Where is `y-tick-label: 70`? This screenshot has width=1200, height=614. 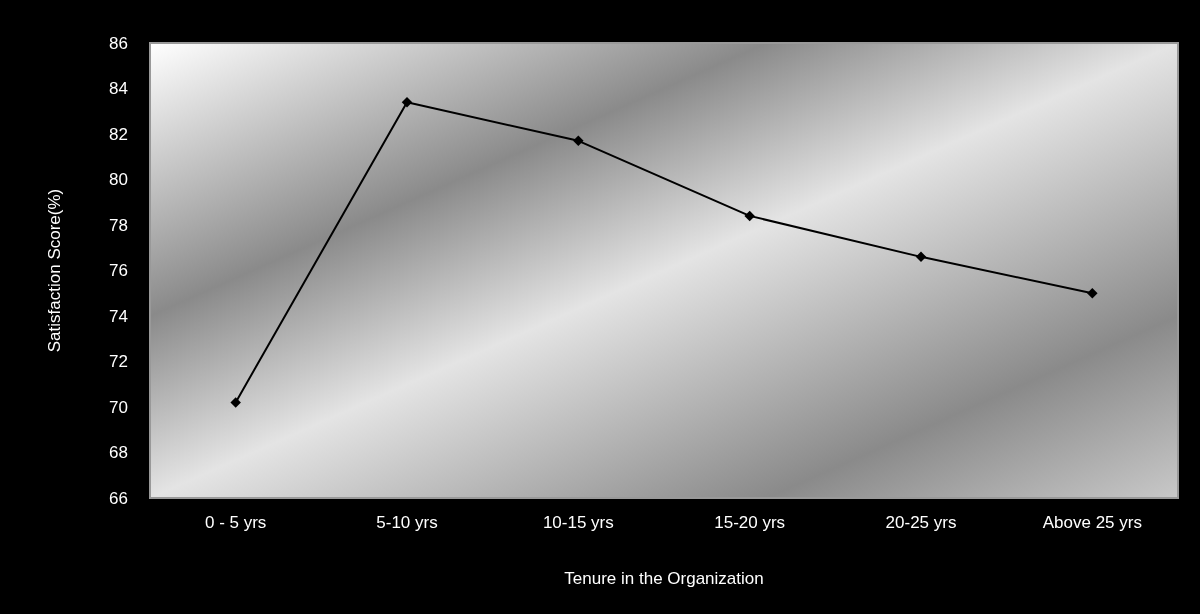
y-tick-label: 70 is located at coordinates (118, 407).